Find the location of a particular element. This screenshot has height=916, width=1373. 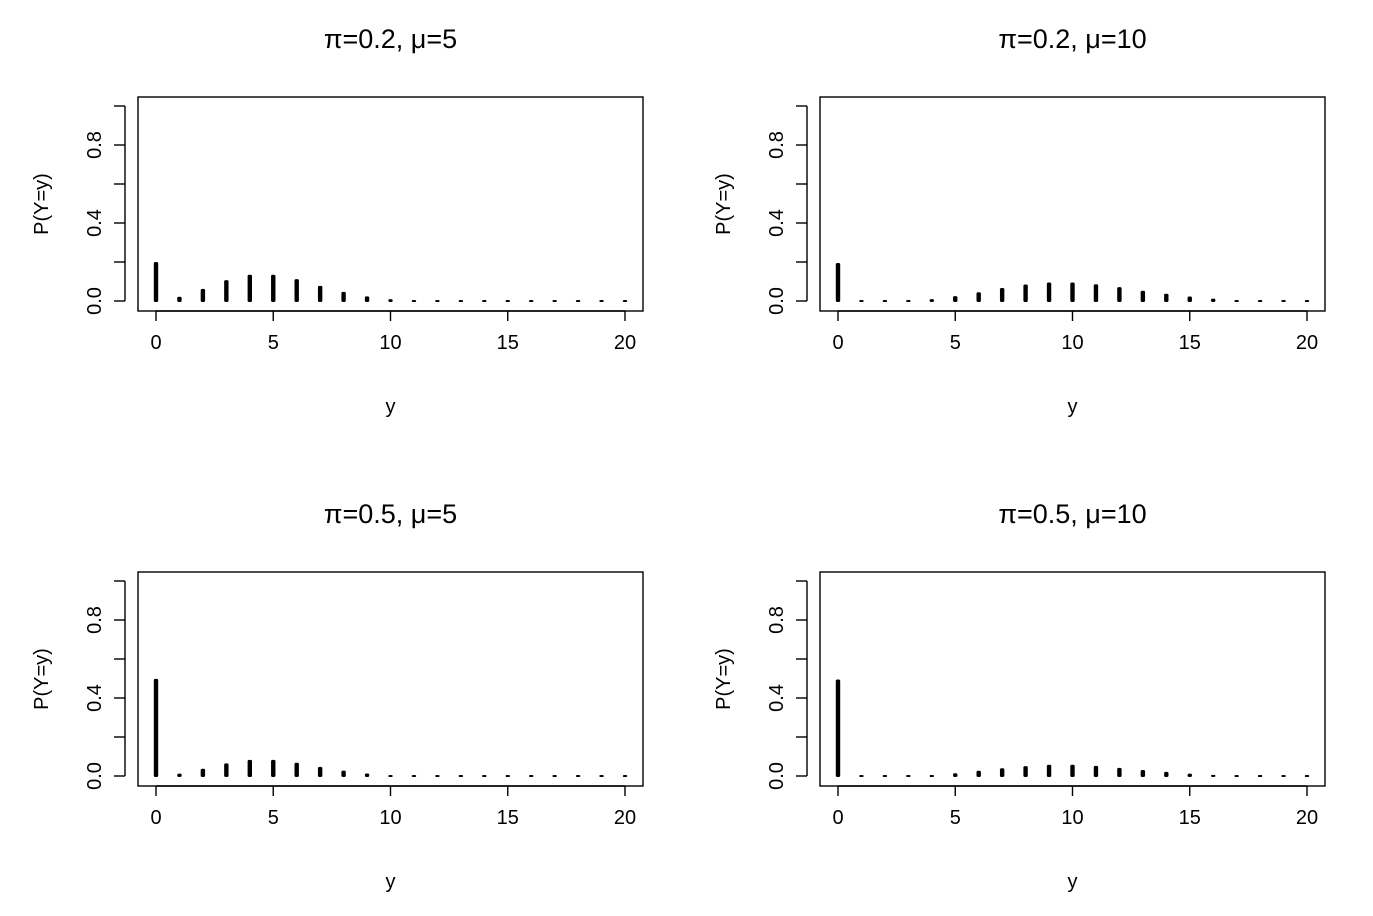

chart-title: π=0.2, μ=5 is located at coordinates (390, 39).